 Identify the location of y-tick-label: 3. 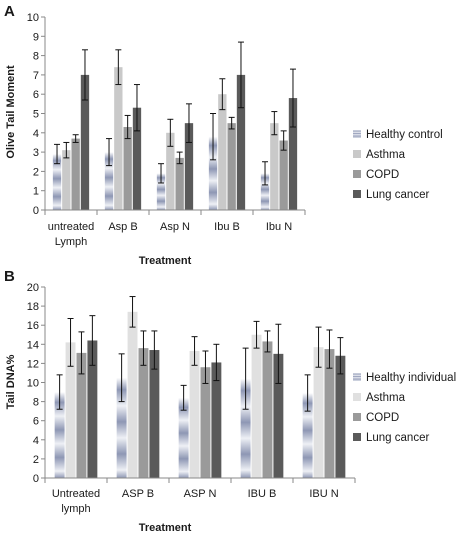
(36, 153).